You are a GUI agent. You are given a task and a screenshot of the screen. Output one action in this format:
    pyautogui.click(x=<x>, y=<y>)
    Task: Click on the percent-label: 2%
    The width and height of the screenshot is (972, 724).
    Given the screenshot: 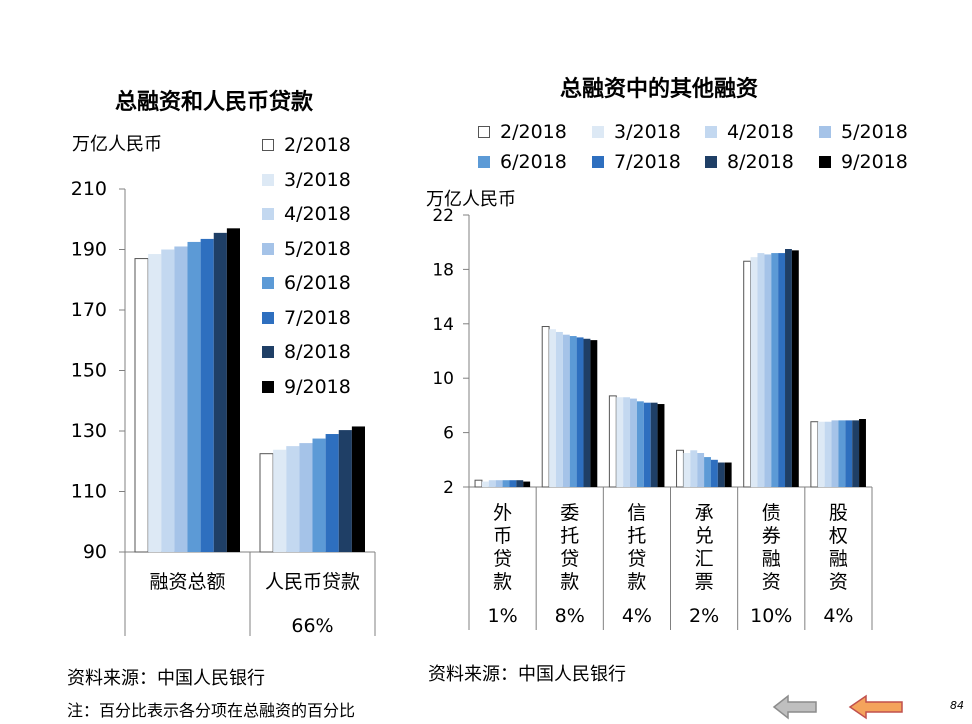 What is the action you would take?
    pyautogui.click(x=704, y=616)
    